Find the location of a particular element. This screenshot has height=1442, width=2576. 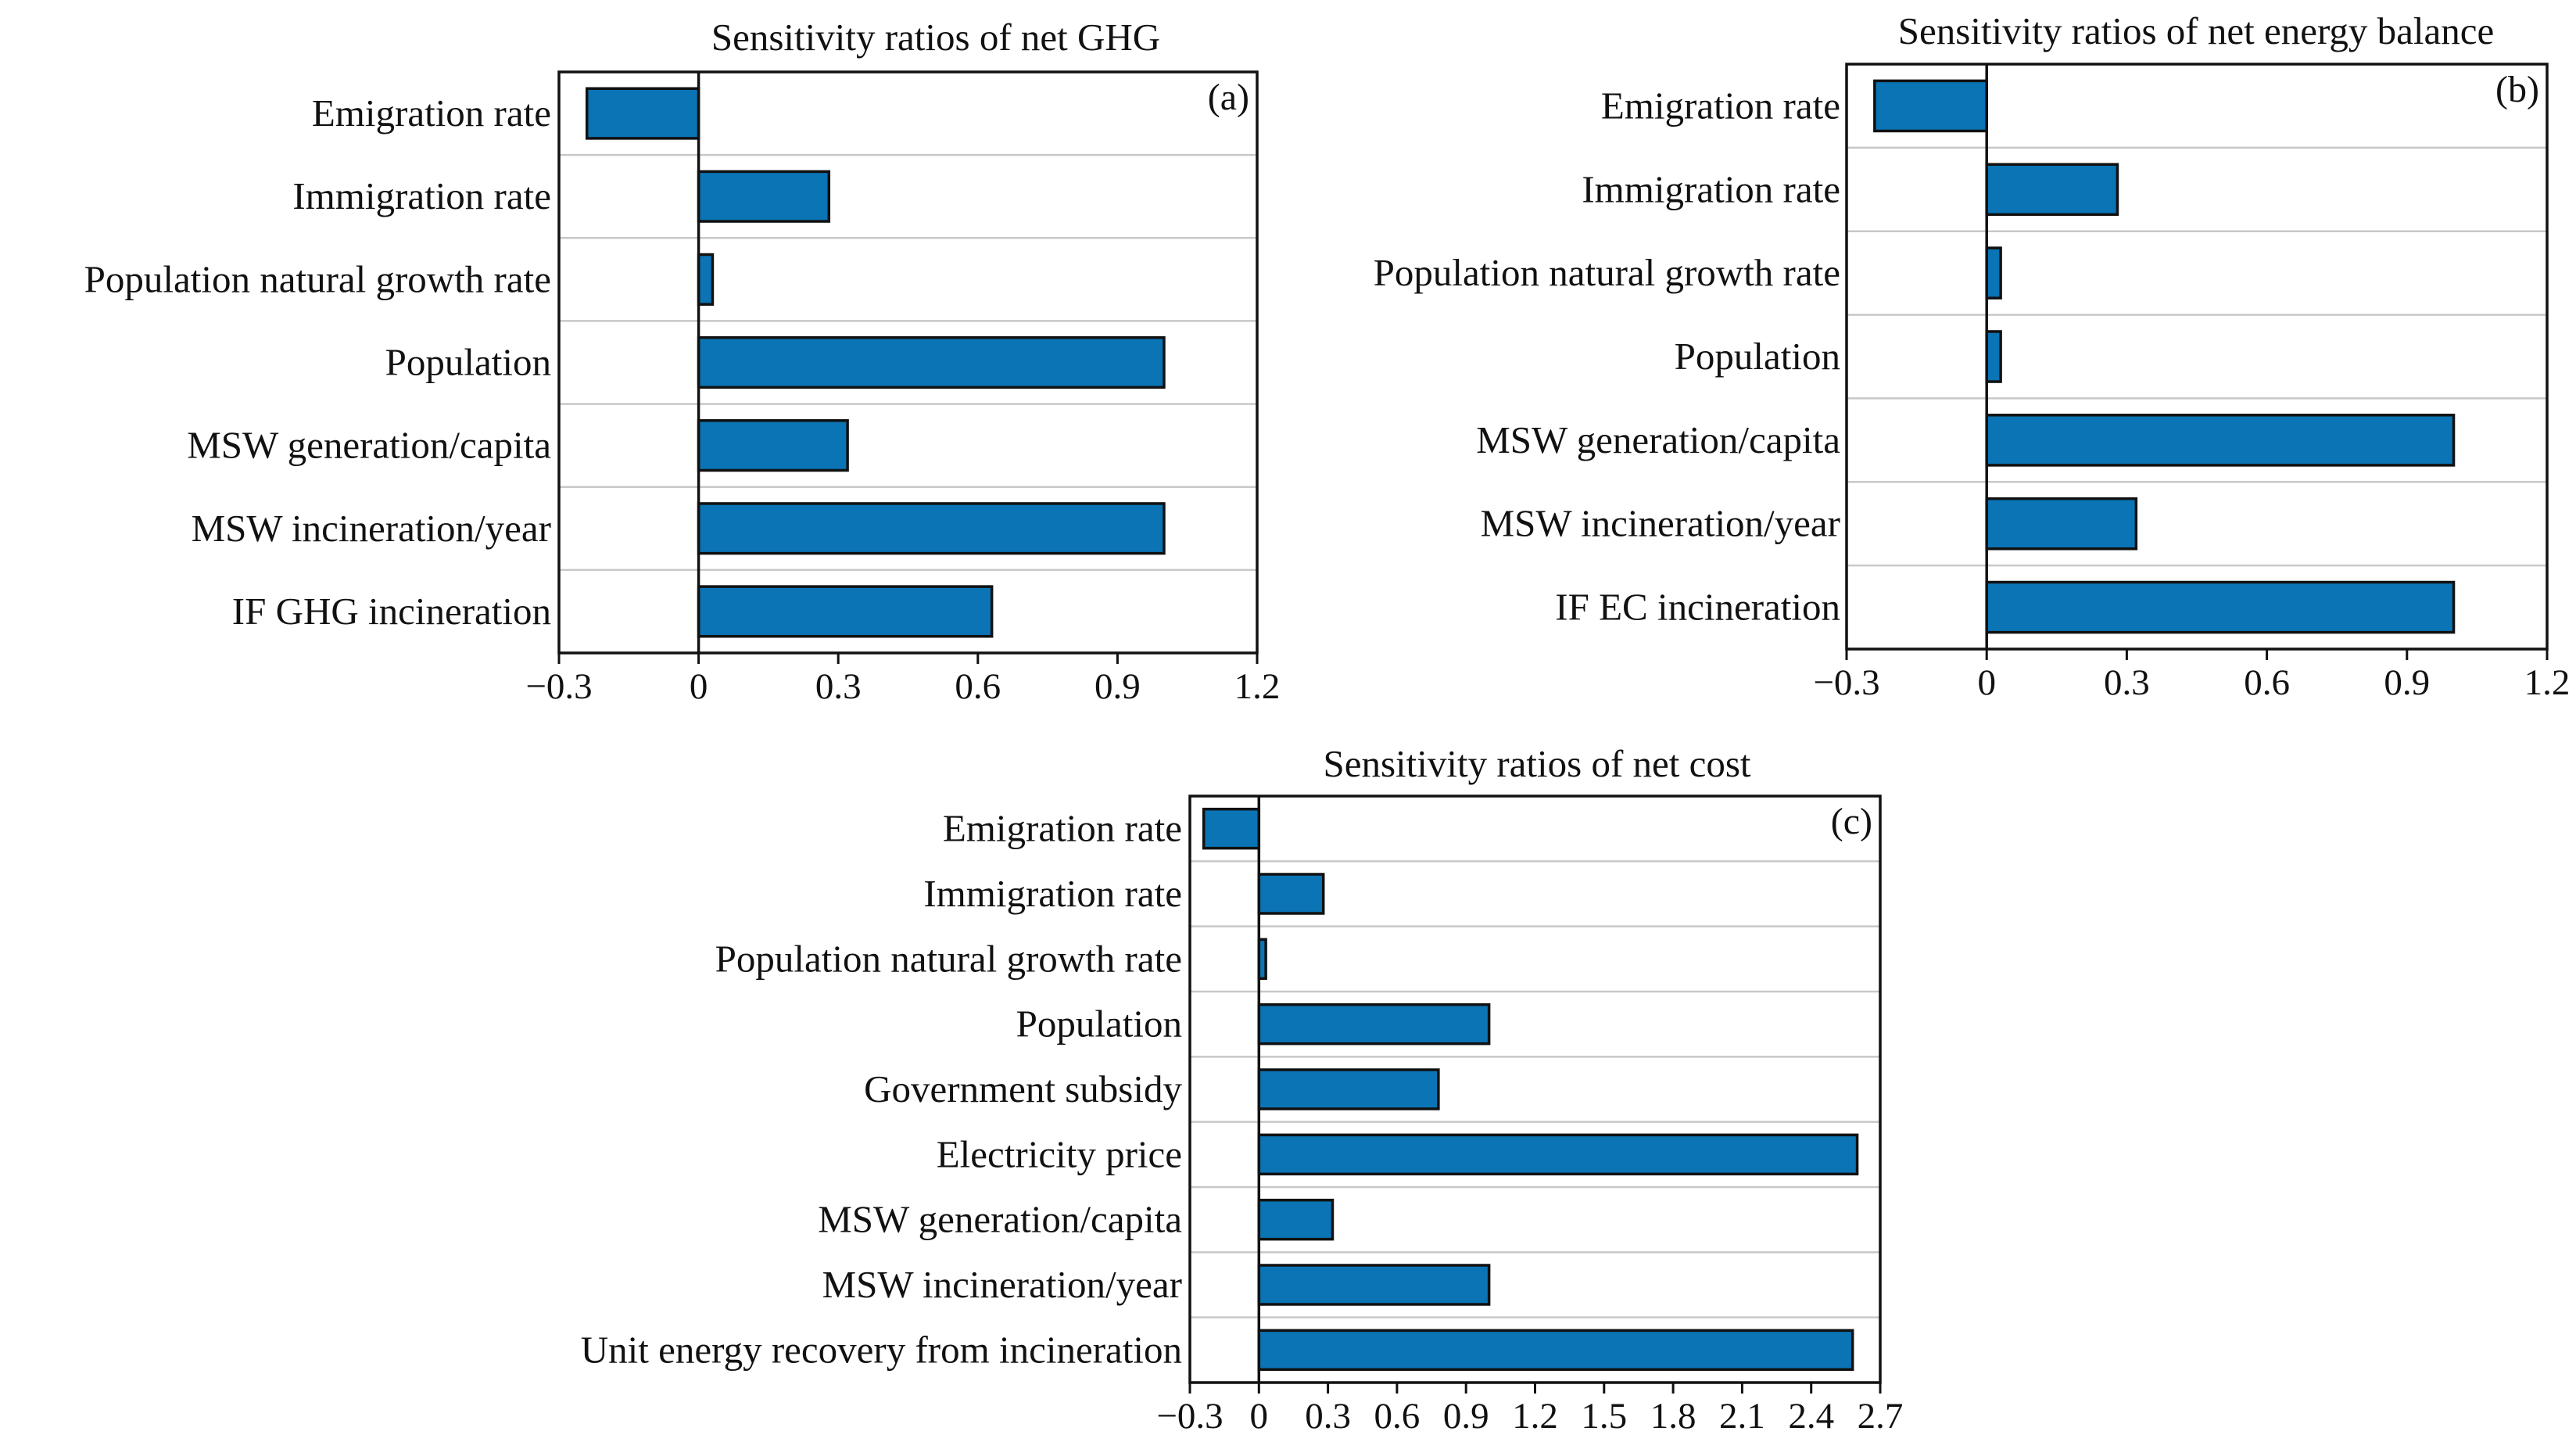

x-tick-label: 1.8 is located at coordinates (1673, 1417).